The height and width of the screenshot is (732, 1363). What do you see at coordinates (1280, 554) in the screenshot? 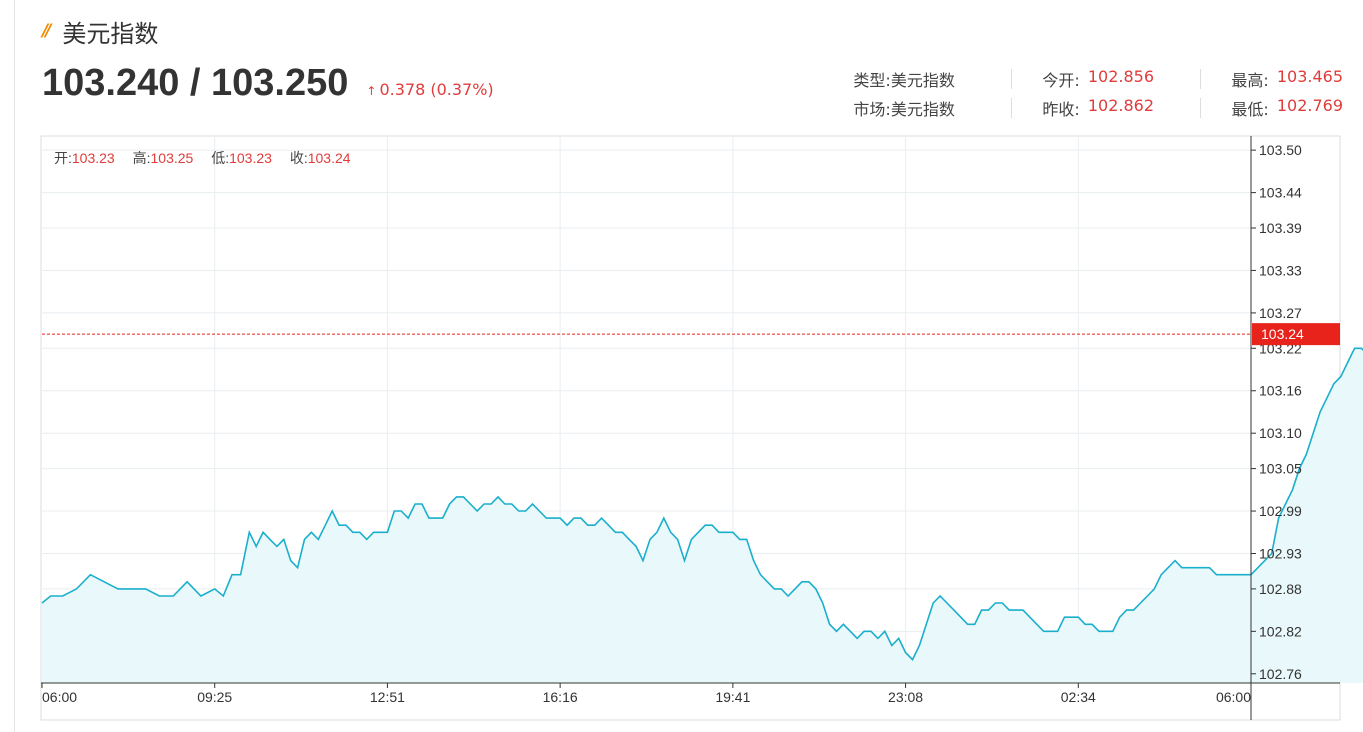
I see `y-tick-label: 102.93` at bounding box center [1280, 554].